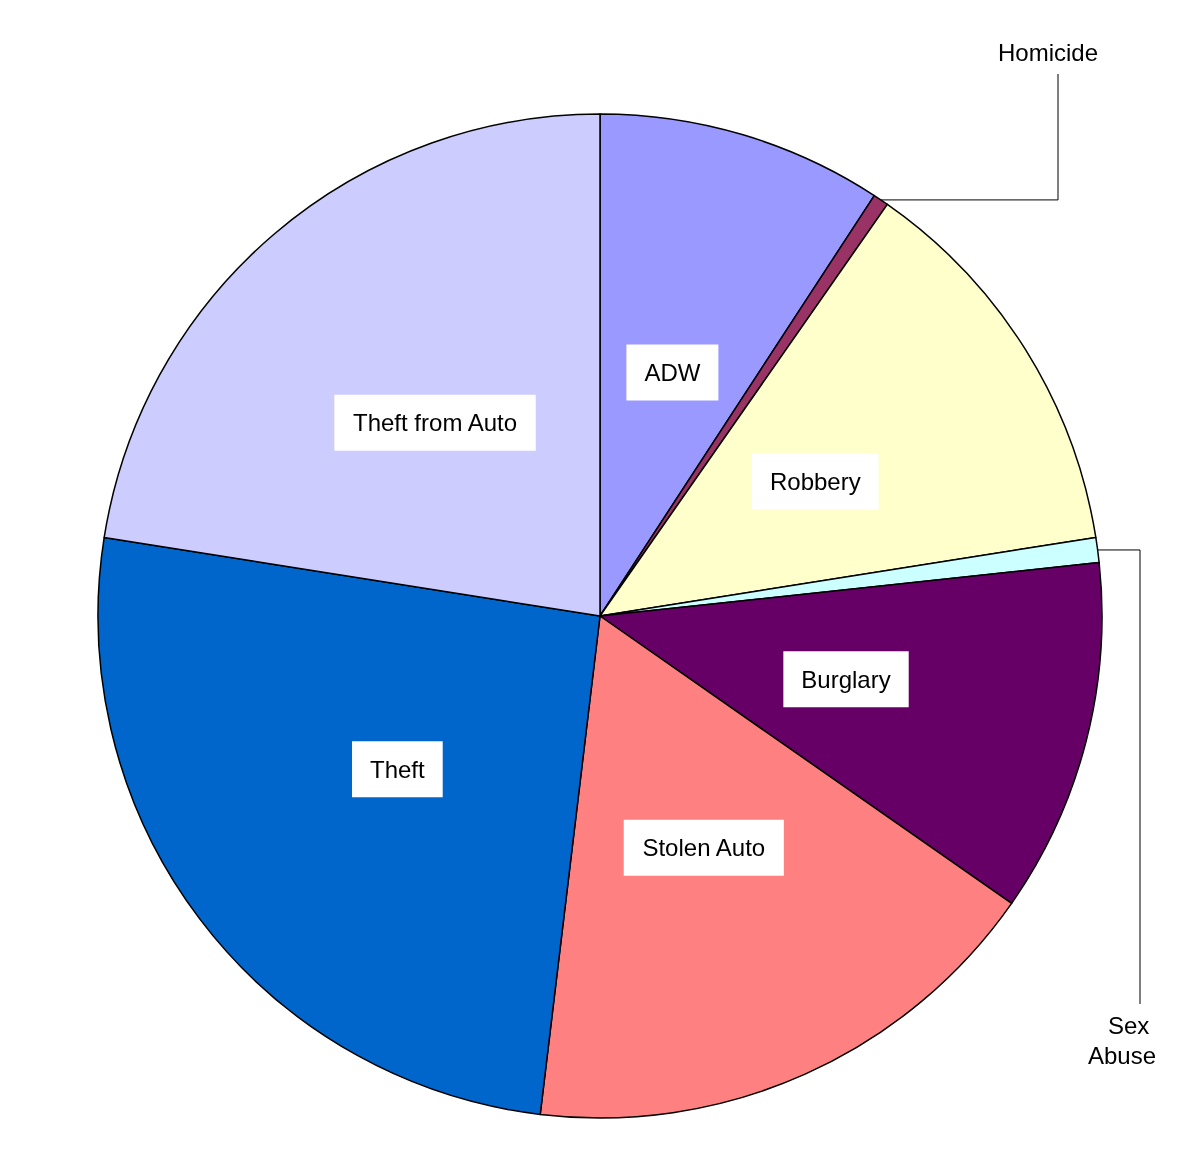 Image resolution: width=1188 pixels, height=1152 pixels. What do you see at coordinates (398, 769) in the screenshot?
I see `slice-label: Theft` at bounding box center [398, 769].